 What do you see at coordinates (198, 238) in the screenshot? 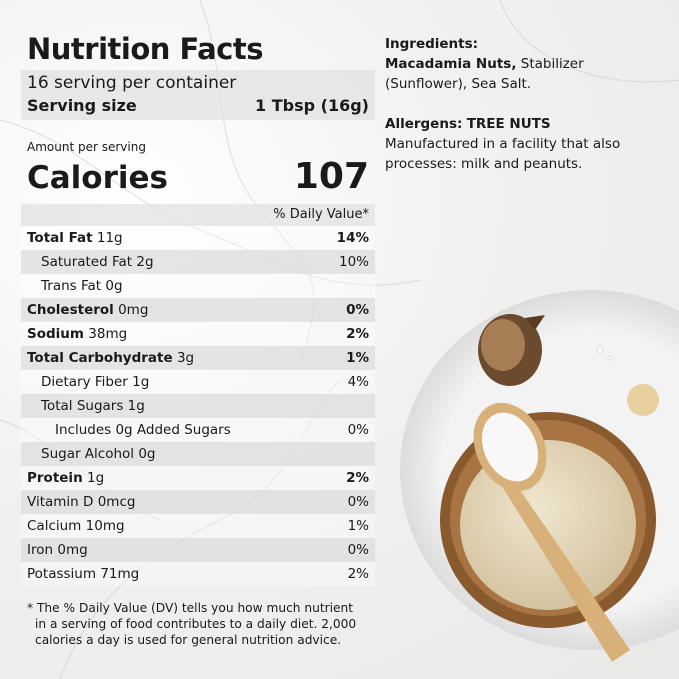
I see `nutrient-row: Total Fat 11g 14%` at bounding box center [198, 238].